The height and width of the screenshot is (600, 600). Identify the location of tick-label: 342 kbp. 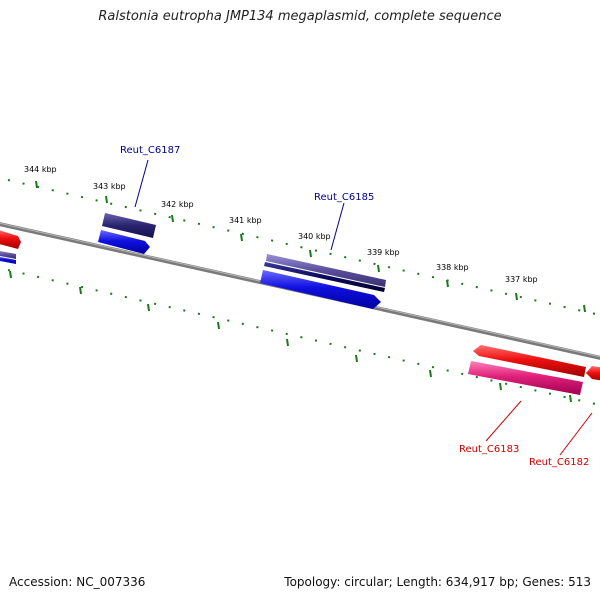
(177, 204).